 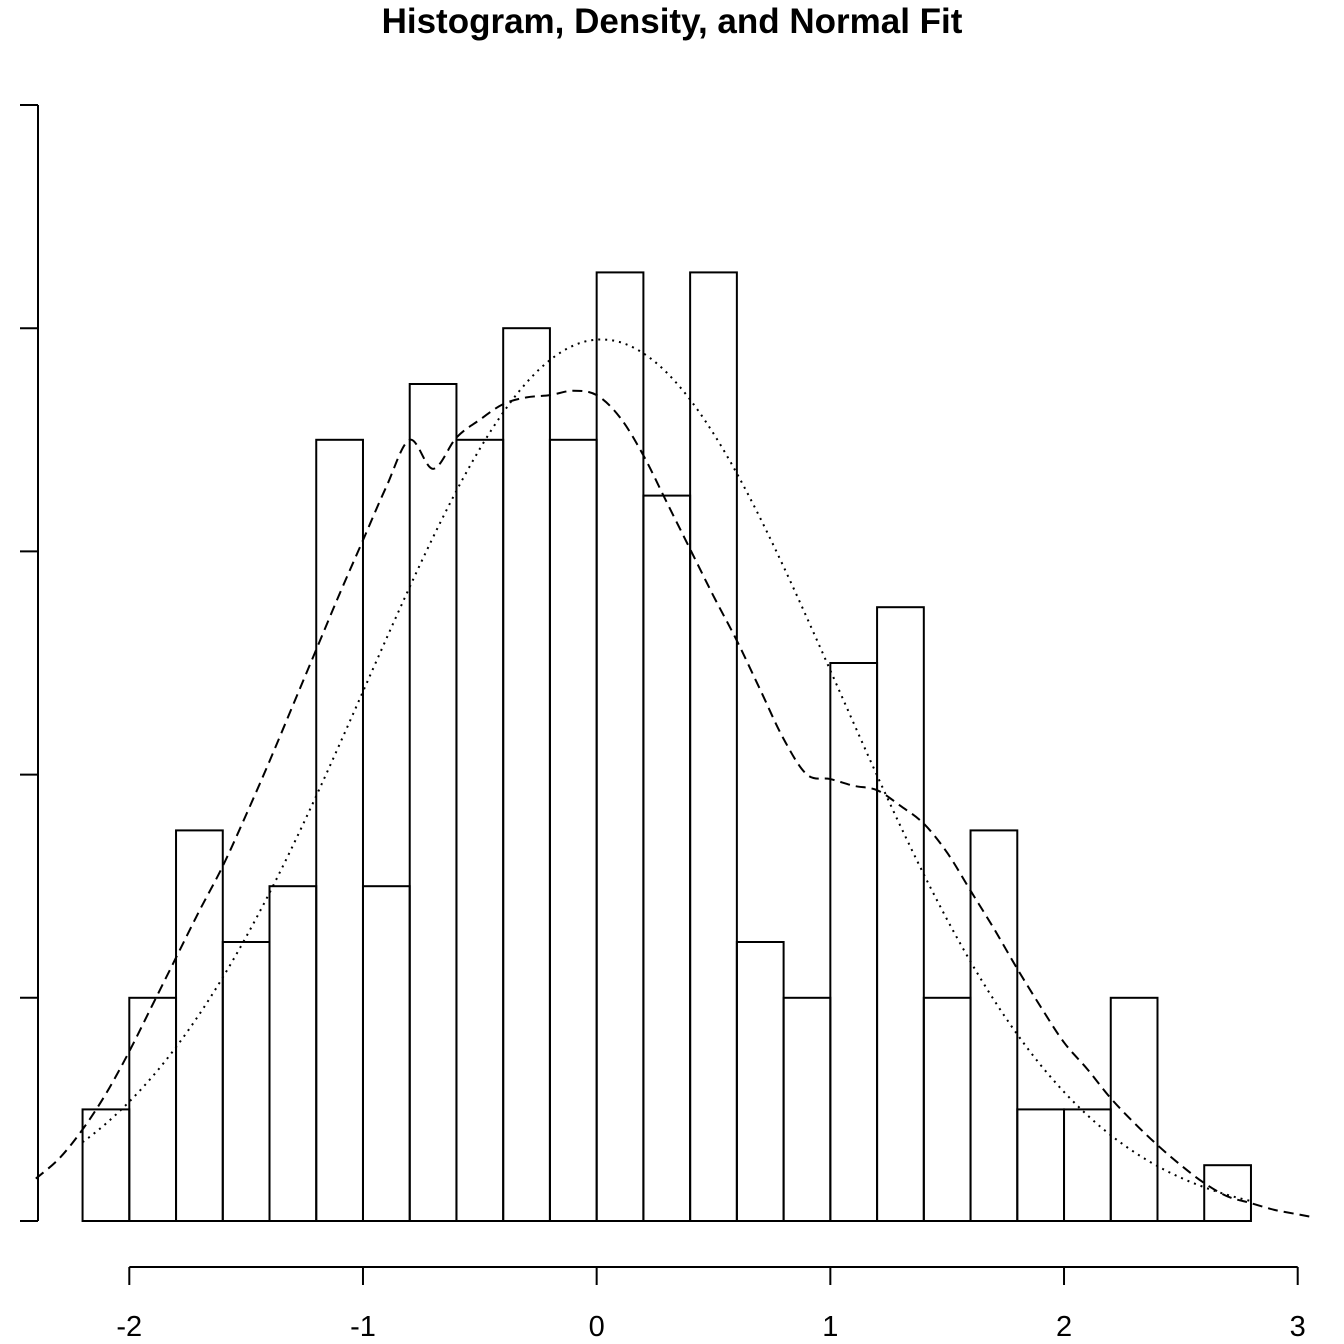 What do you see at coordinates (363, 1327) in the screenshot?
I see `x-tick-label-1: -1` at bounding box center [363, 1327].